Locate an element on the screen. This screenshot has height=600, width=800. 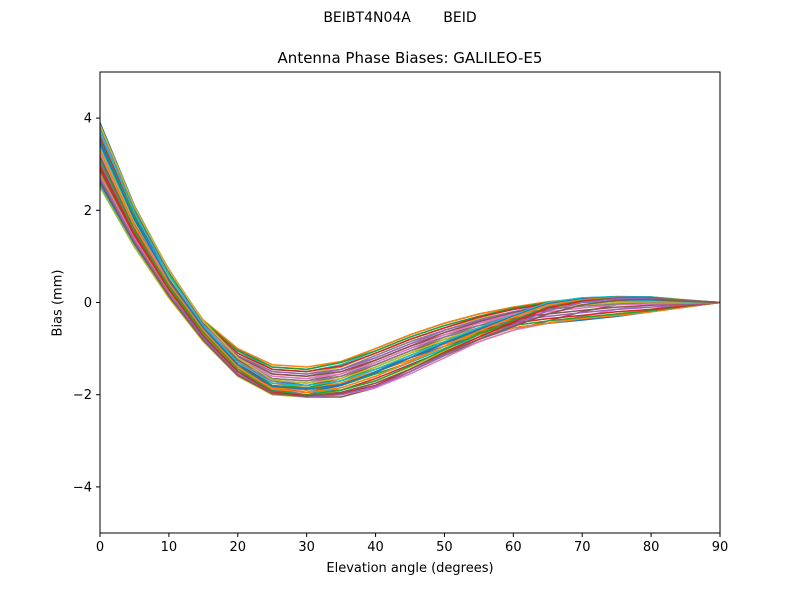
y-tick-label: 4 is located at coordinates (88, 119).